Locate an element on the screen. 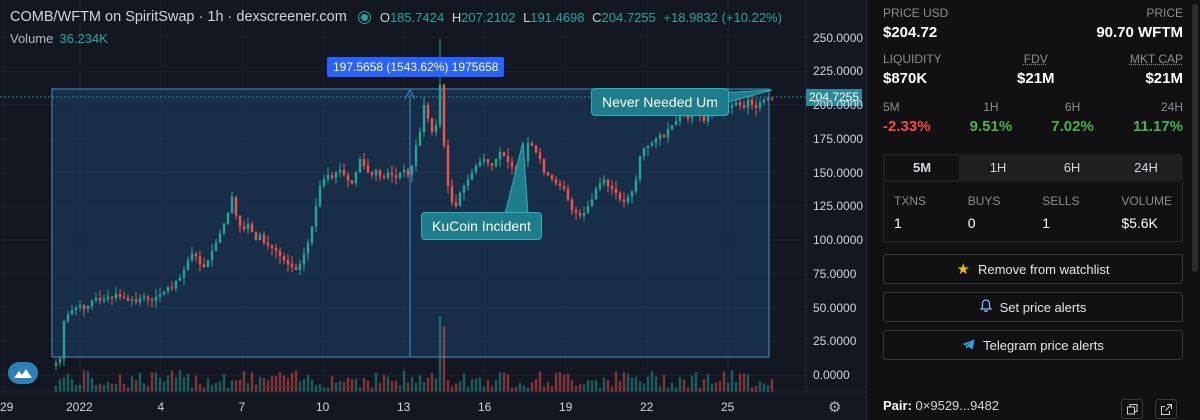 The height and width of the screenshot is (420, 1200). telegram-price-alerts-button: Telegram price alerts is located at coordinates (1033, 345).